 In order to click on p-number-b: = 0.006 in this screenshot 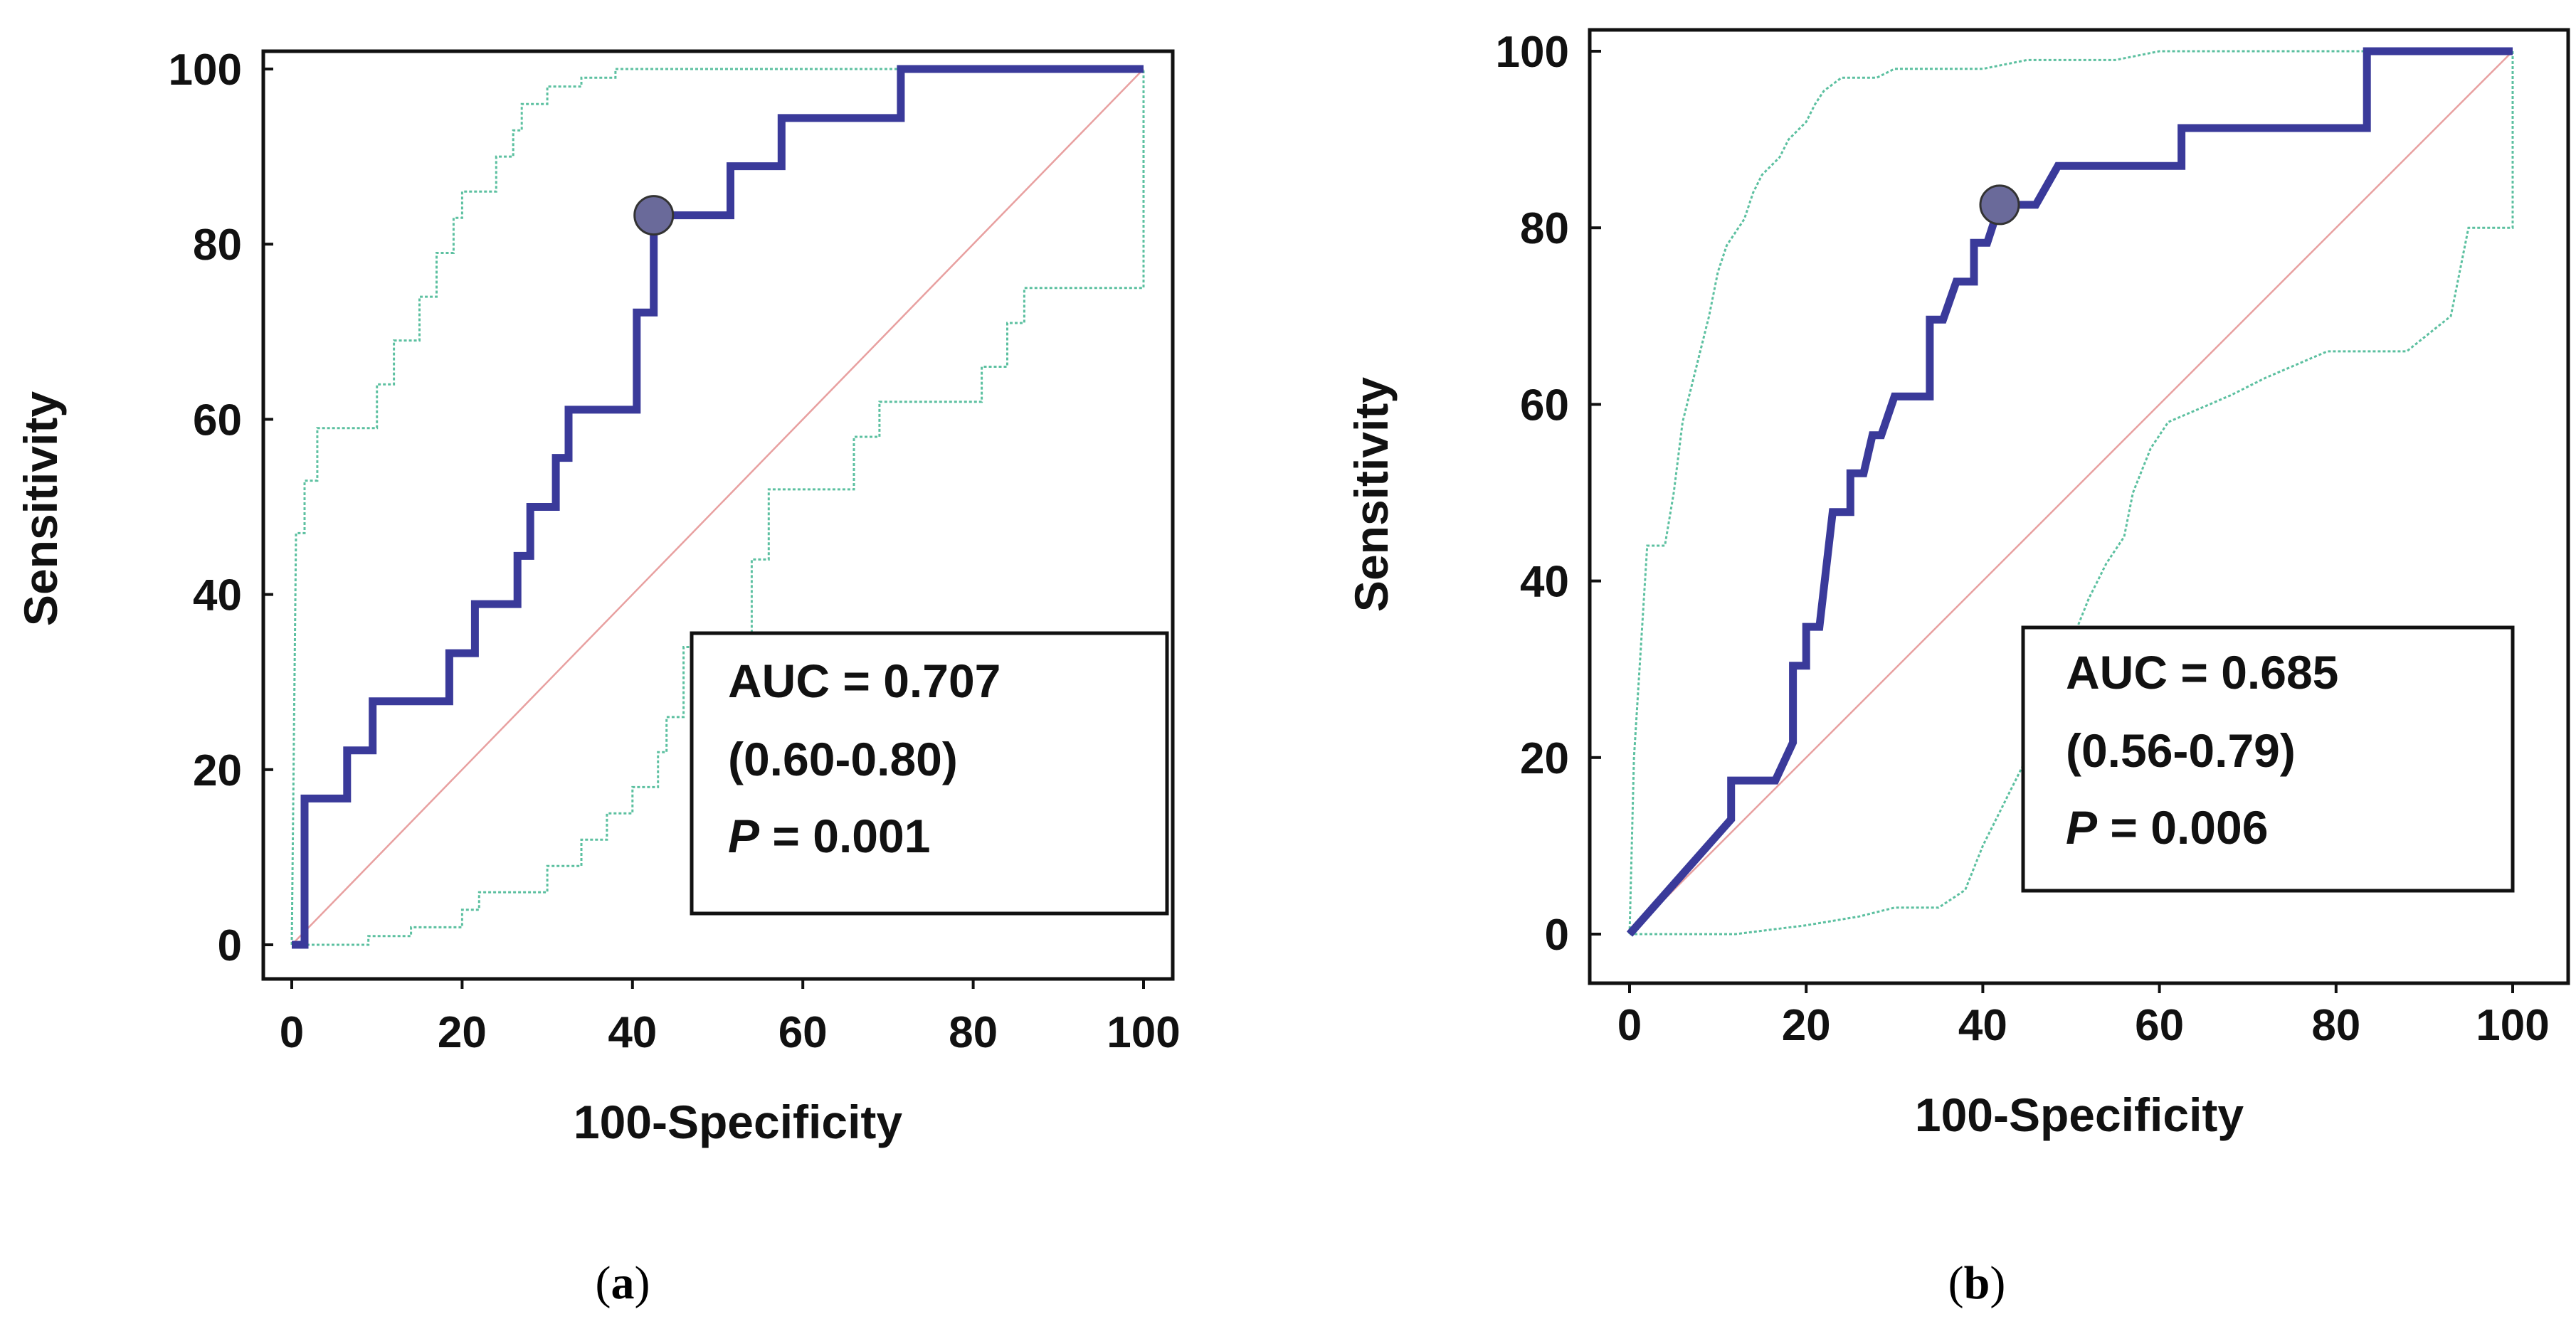, I will do `click(2182, 827)`.